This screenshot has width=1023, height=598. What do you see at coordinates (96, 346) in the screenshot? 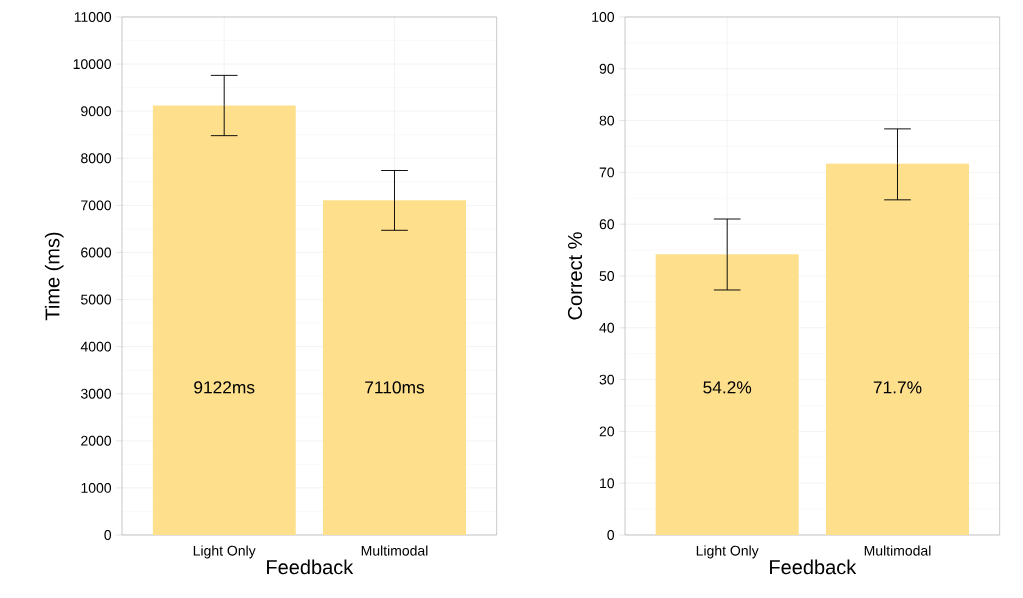
I see `y-tick-label: 4000` at bounding box center [96, 346].